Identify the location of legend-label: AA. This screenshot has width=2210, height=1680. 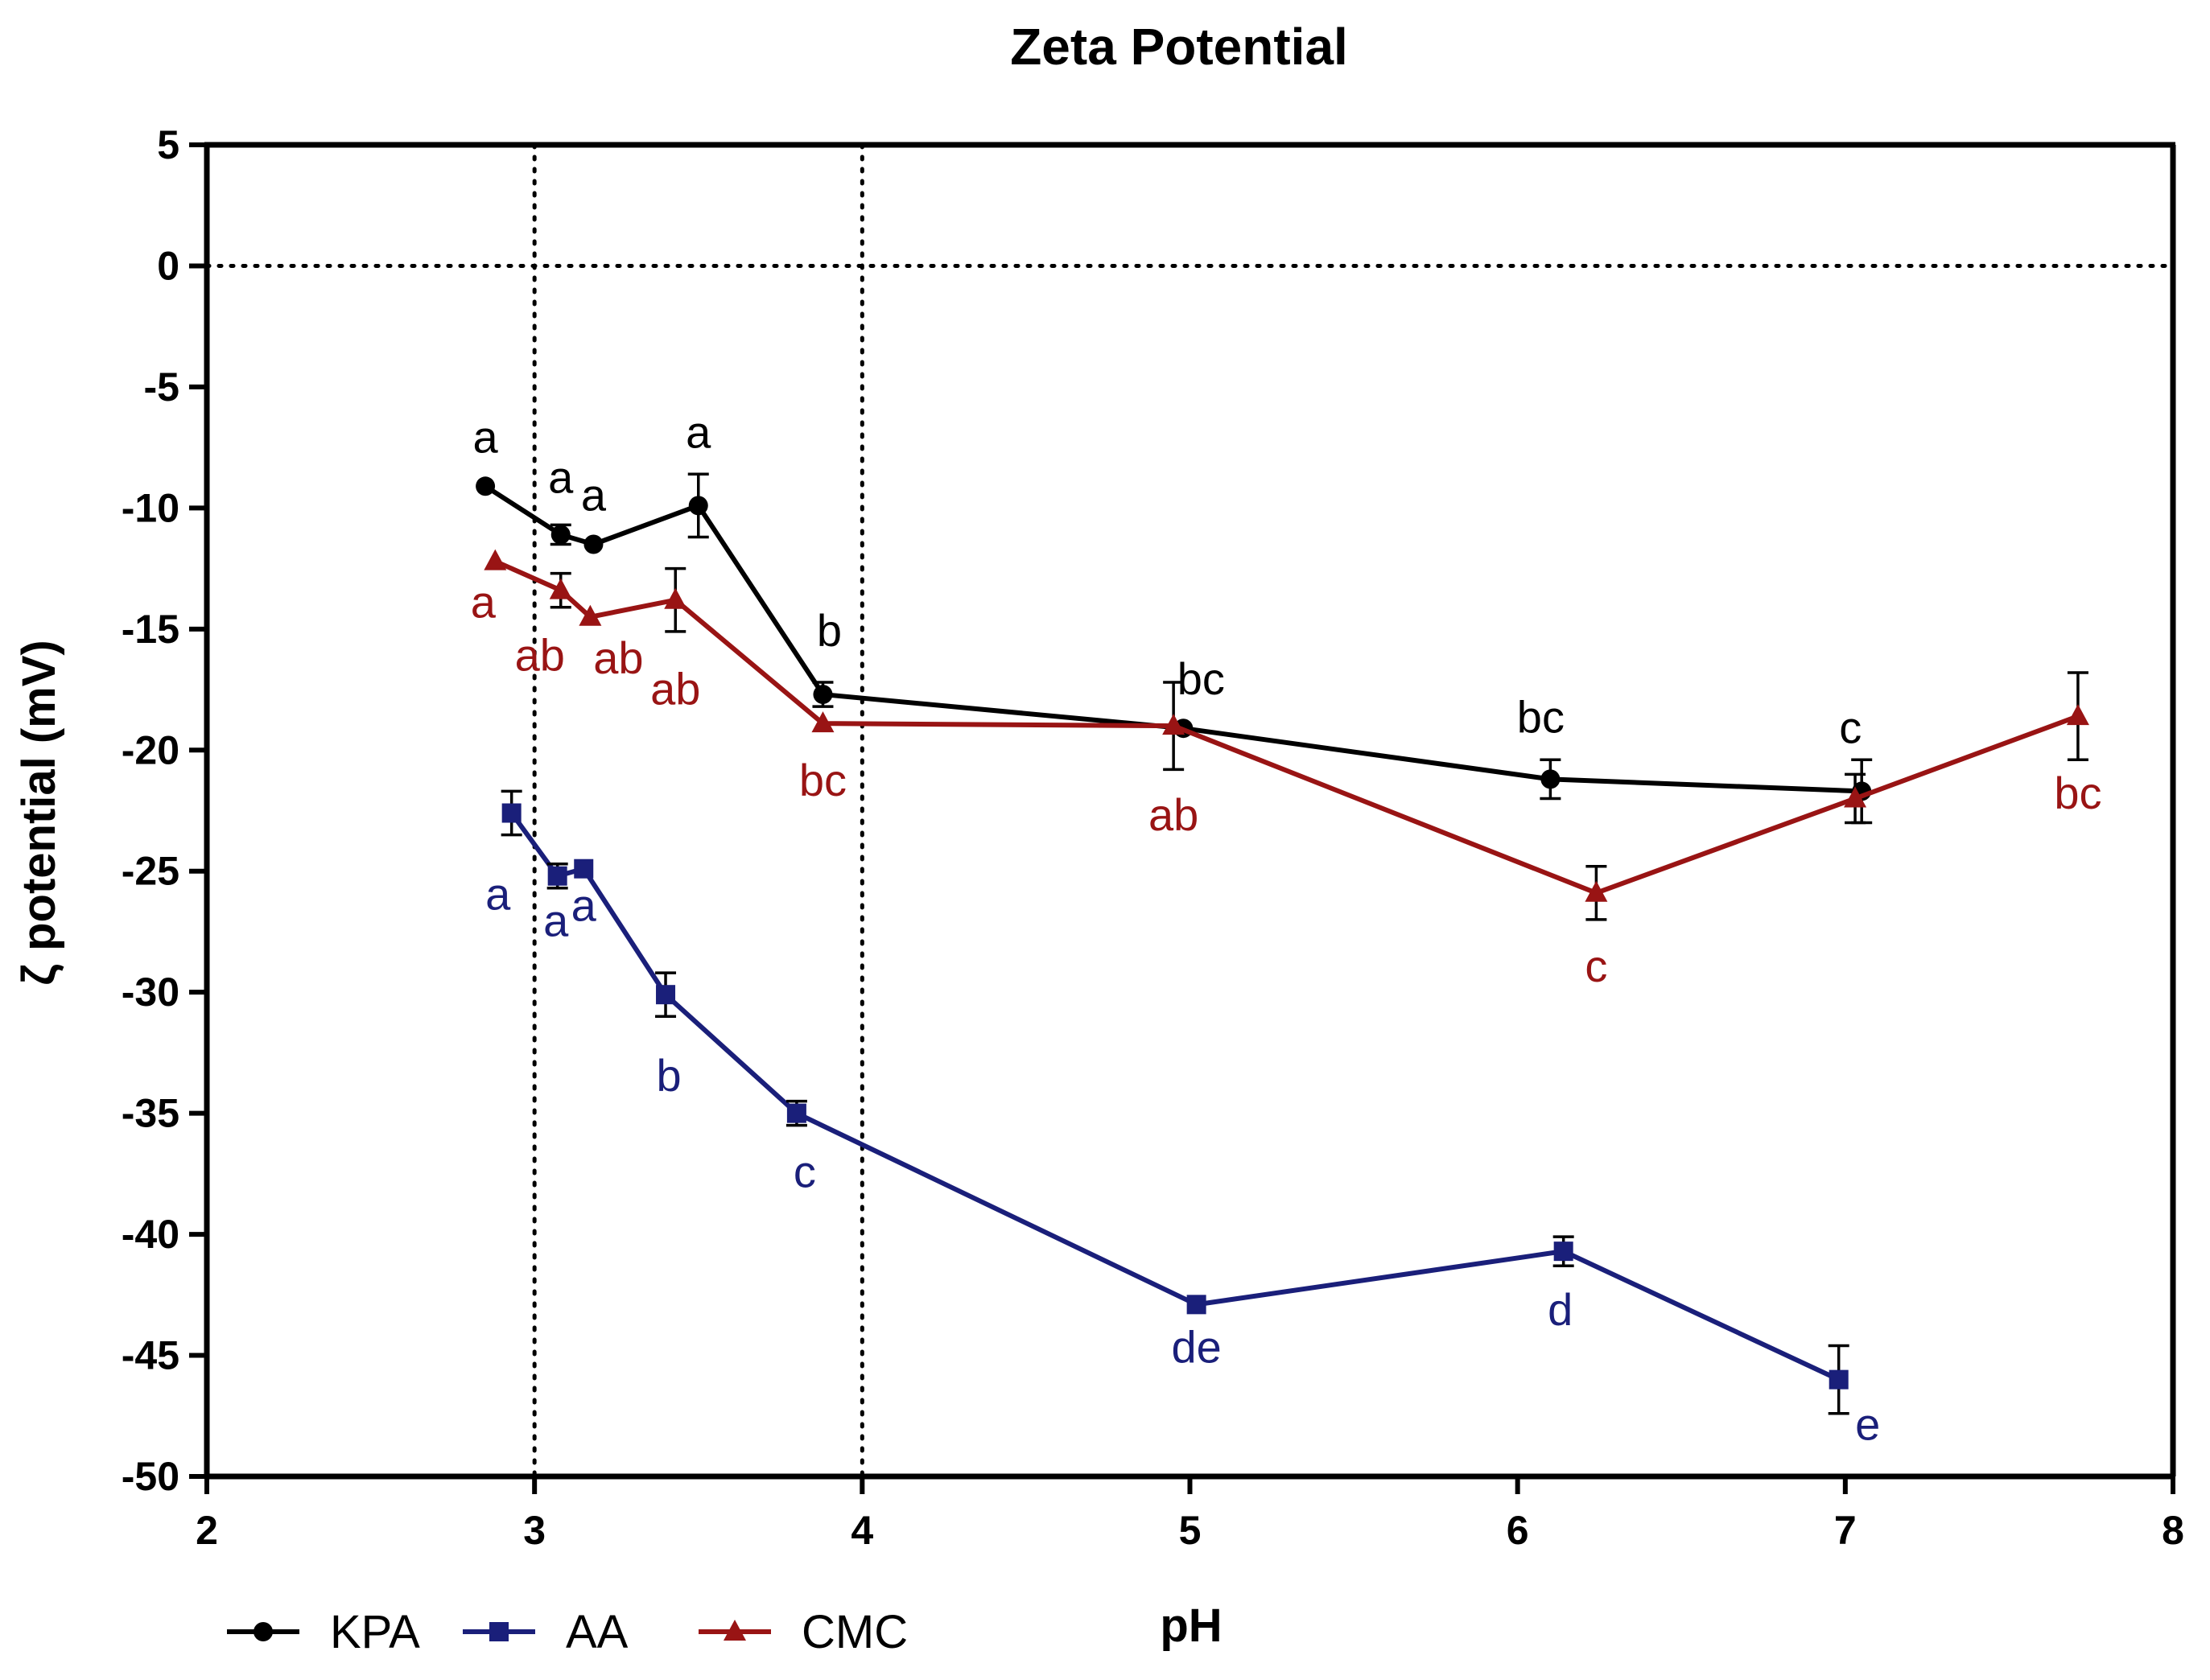
(598, 1632).